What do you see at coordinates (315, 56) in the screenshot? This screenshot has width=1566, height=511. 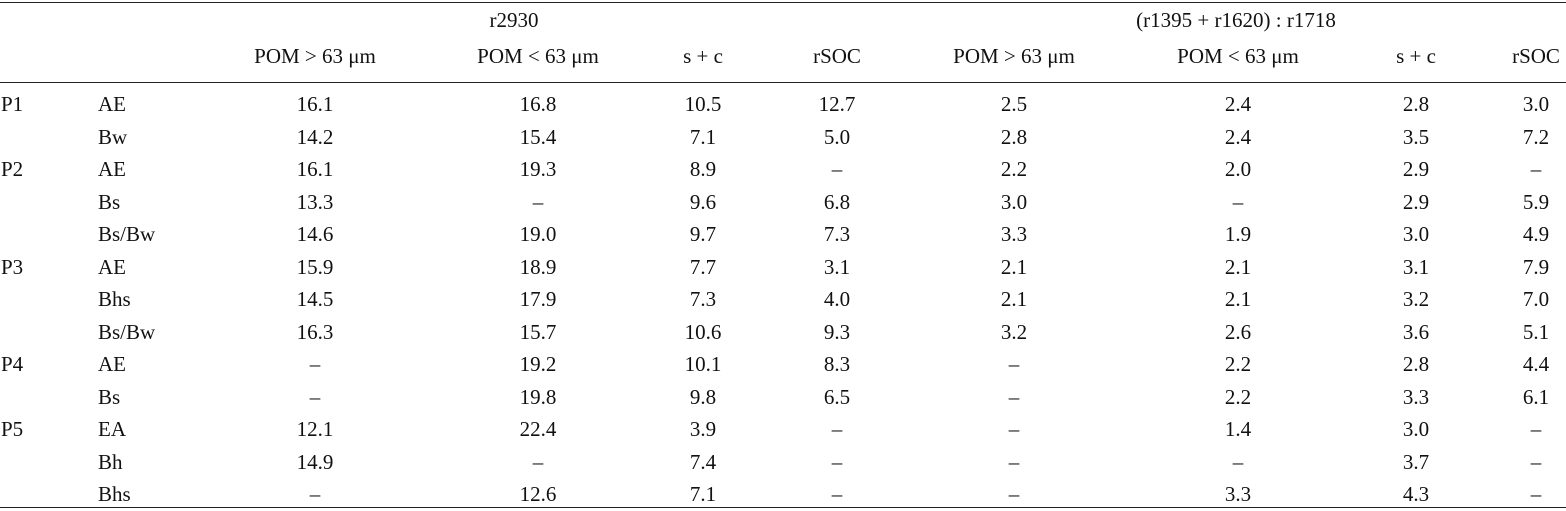 I see `column-header-1: POM > 63 μm` at bounding box center [315, 56].